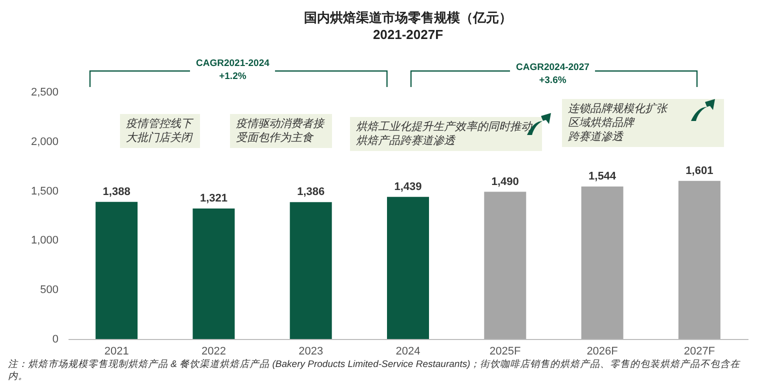 The height and width of the screenshot is (383, 760). I want to click on data-label: 1,388, so click(116, 192).